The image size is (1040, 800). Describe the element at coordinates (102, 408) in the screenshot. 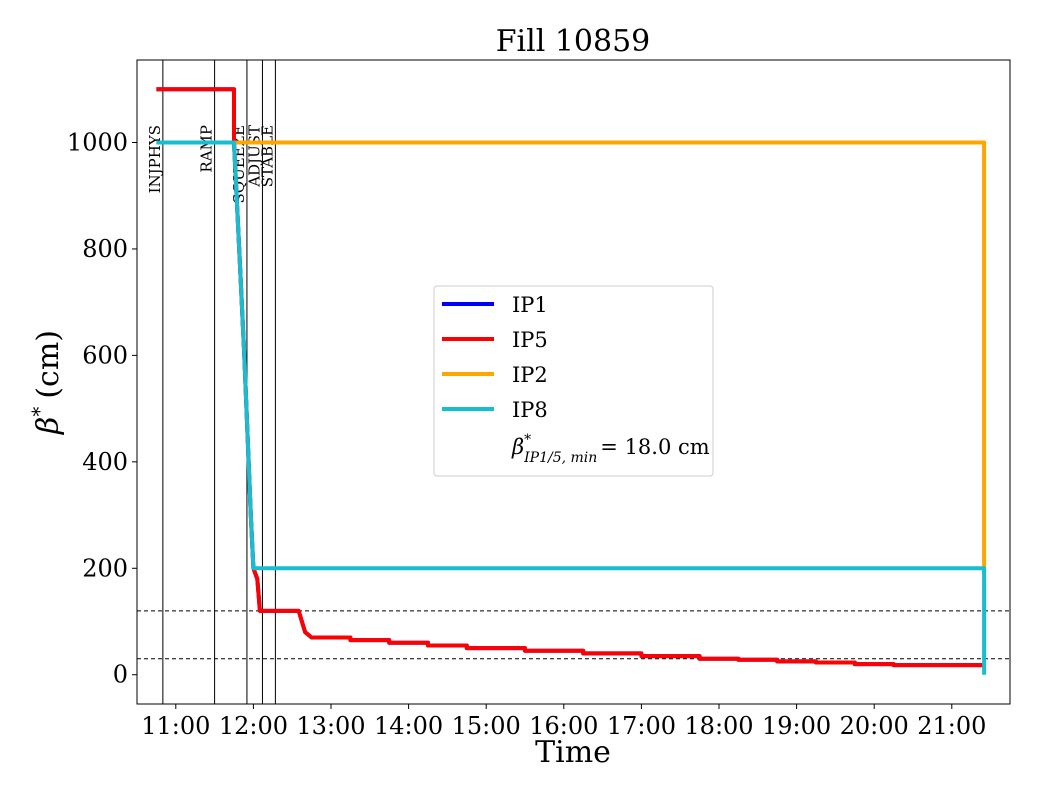

I see `y-axis-ticks: 0 200 400 600 800 1000` at that location.